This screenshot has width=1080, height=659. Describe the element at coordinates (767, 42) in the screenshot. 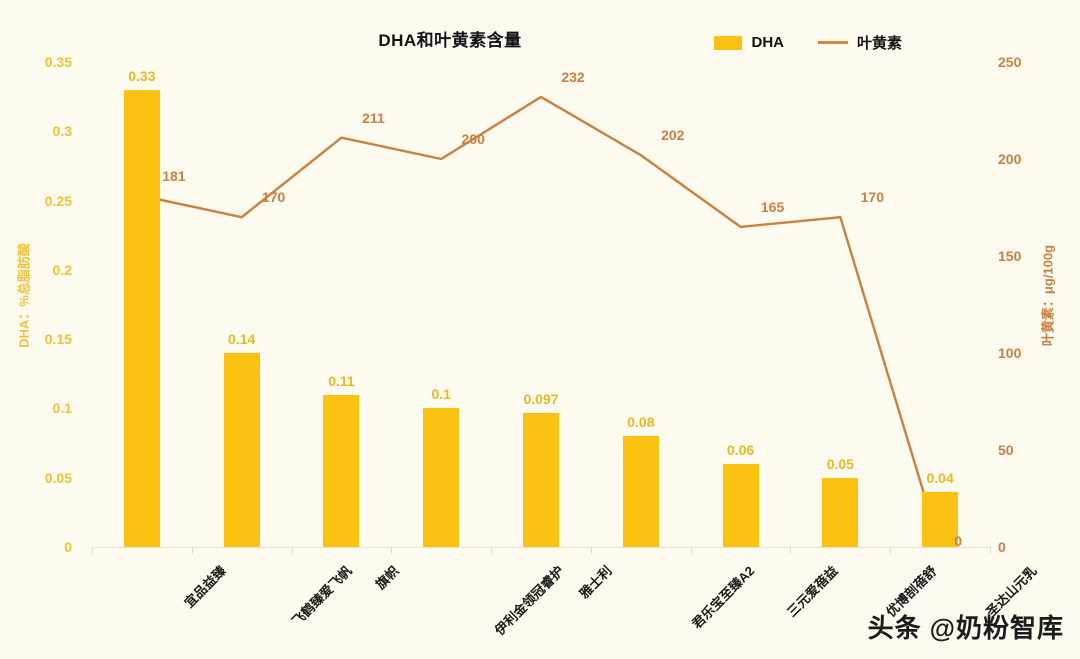

I see `legend-label-dha: DHA` at that location.